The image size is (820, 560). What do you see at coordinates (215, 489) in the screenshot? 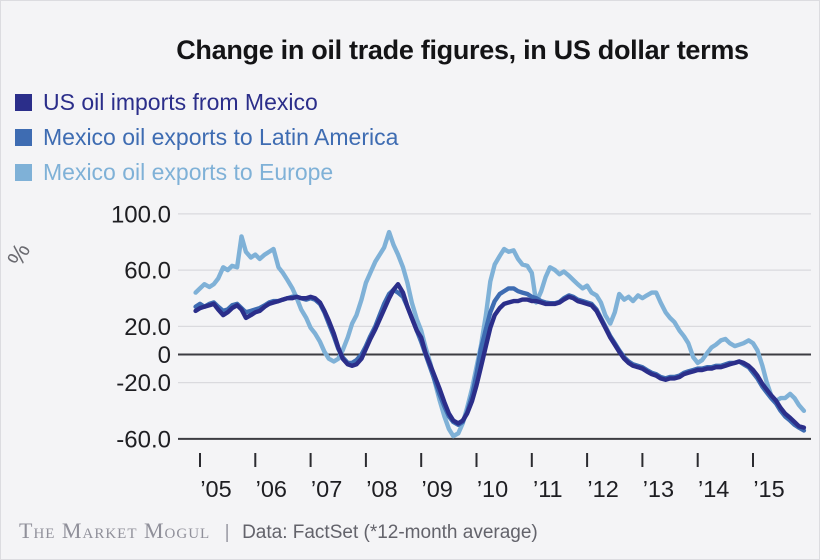
I see `x-tick-label: ’05` at bounding box center [215, 489].